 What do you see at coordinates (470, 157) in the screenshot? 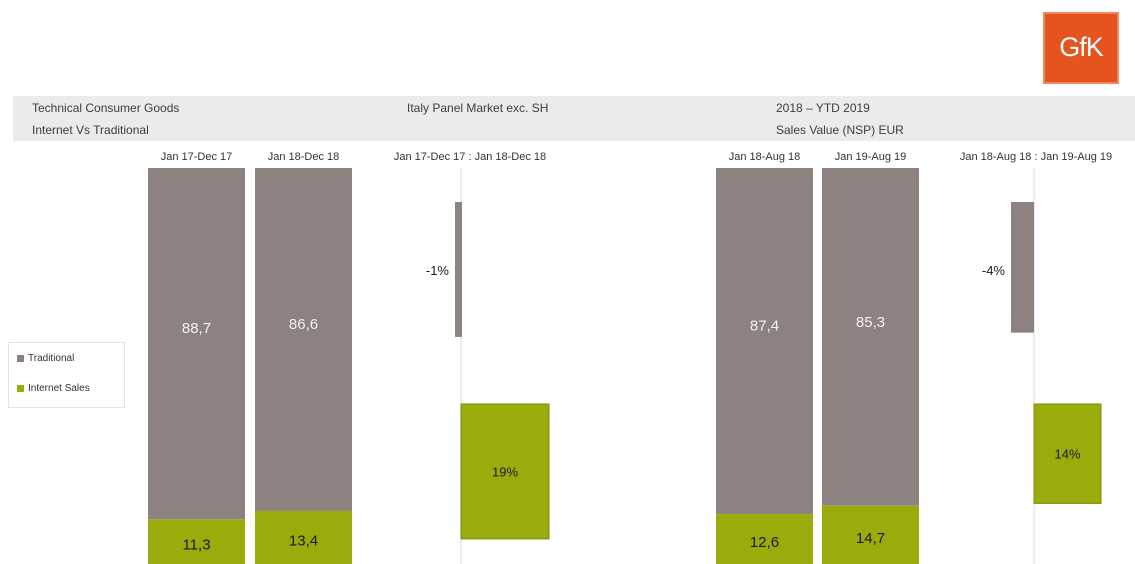
I see `growth-title-2017-2018: Jan 17-Dec 17 : Jan 18-Dec 18` at bounding box center [470, 157].